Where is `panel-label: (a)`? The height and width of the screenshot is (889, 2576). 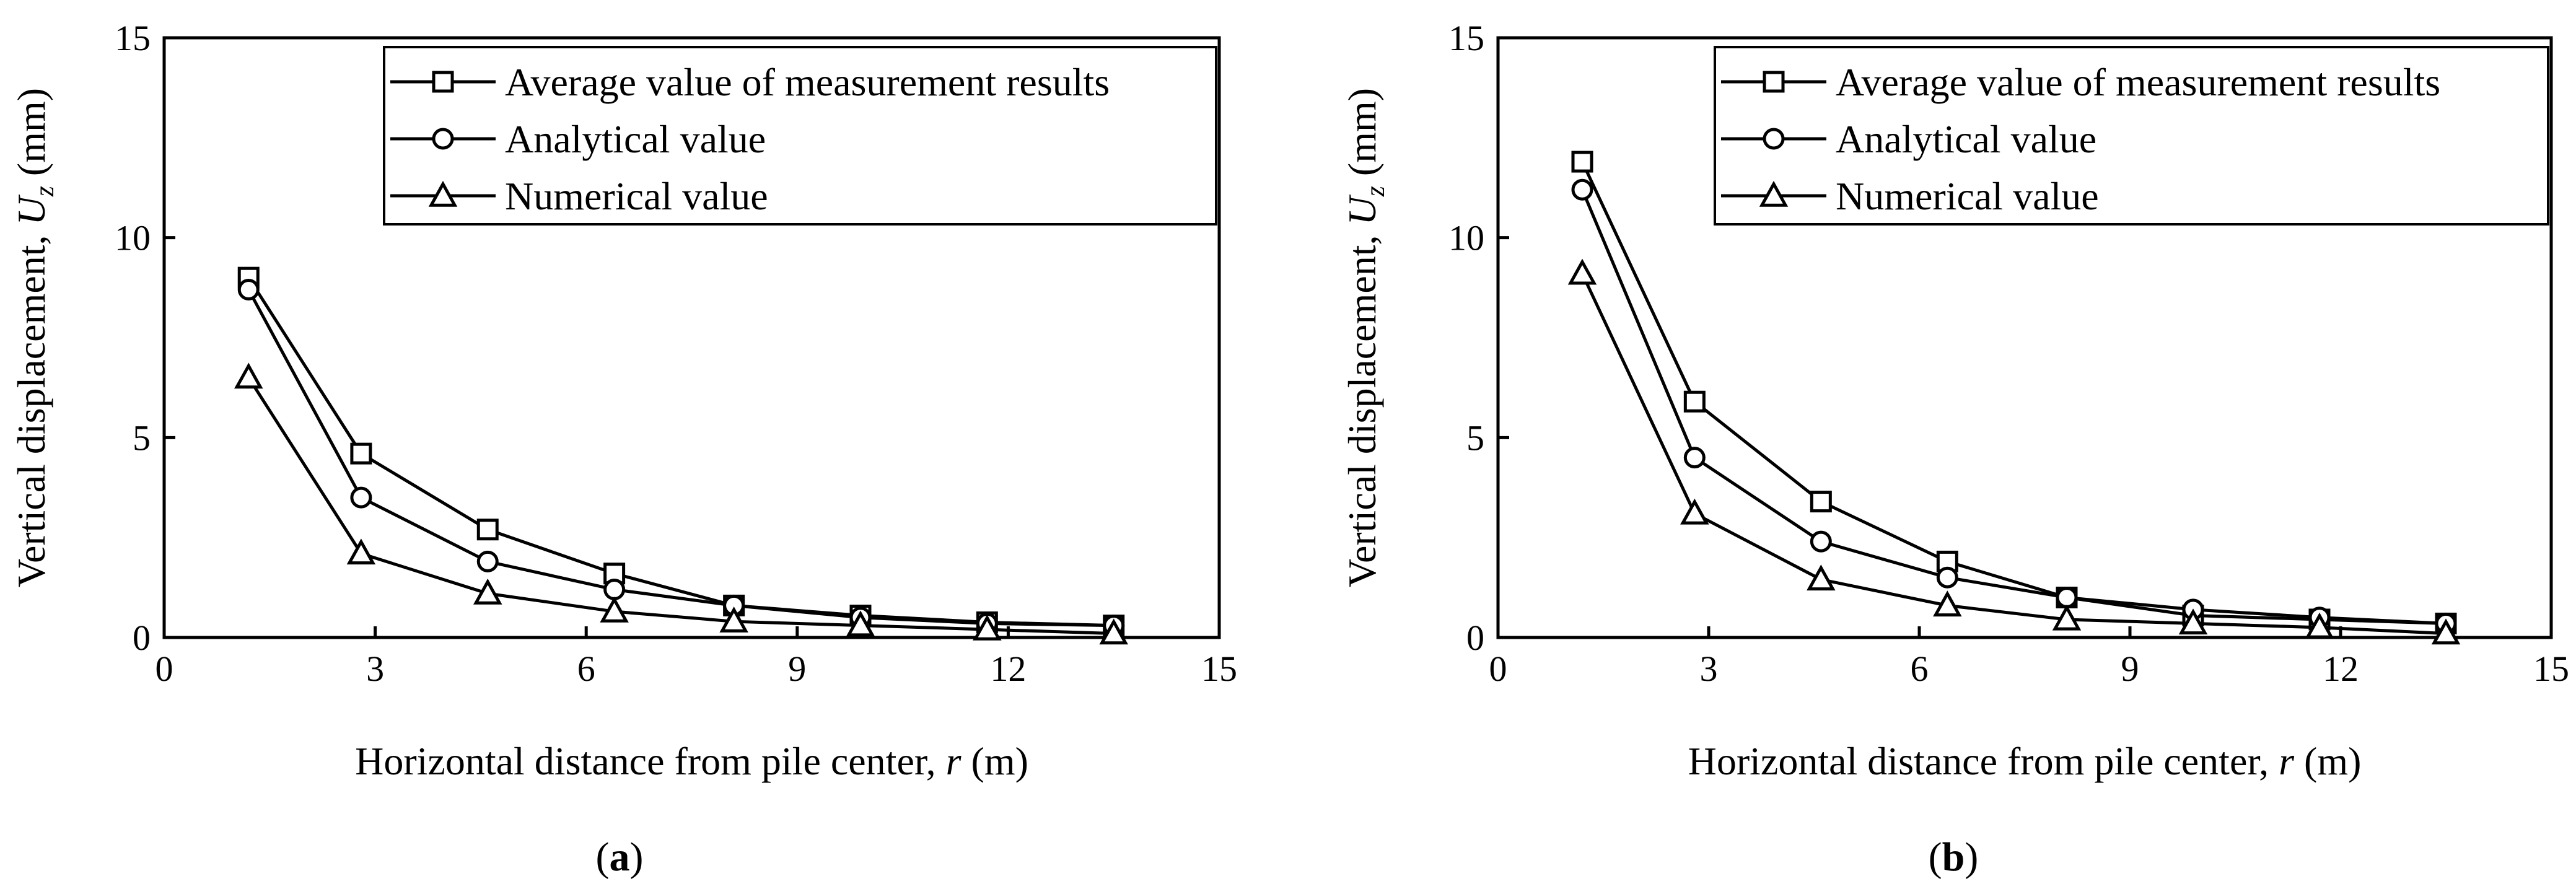
panel-label: (a) is located at coordinates (620, 857).